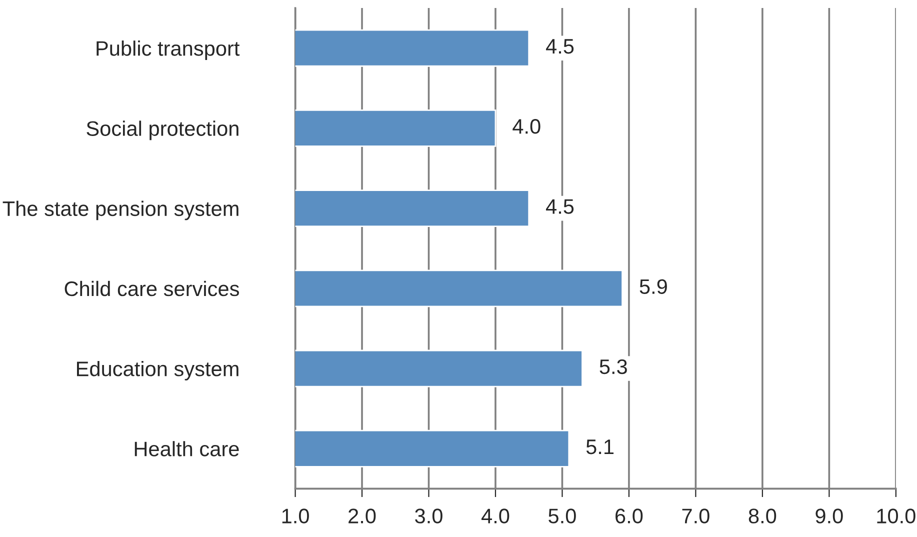 The height and width of the screenshot is (537, 917). I want to click on x-tick-label: 1.0, so click(295, 516).